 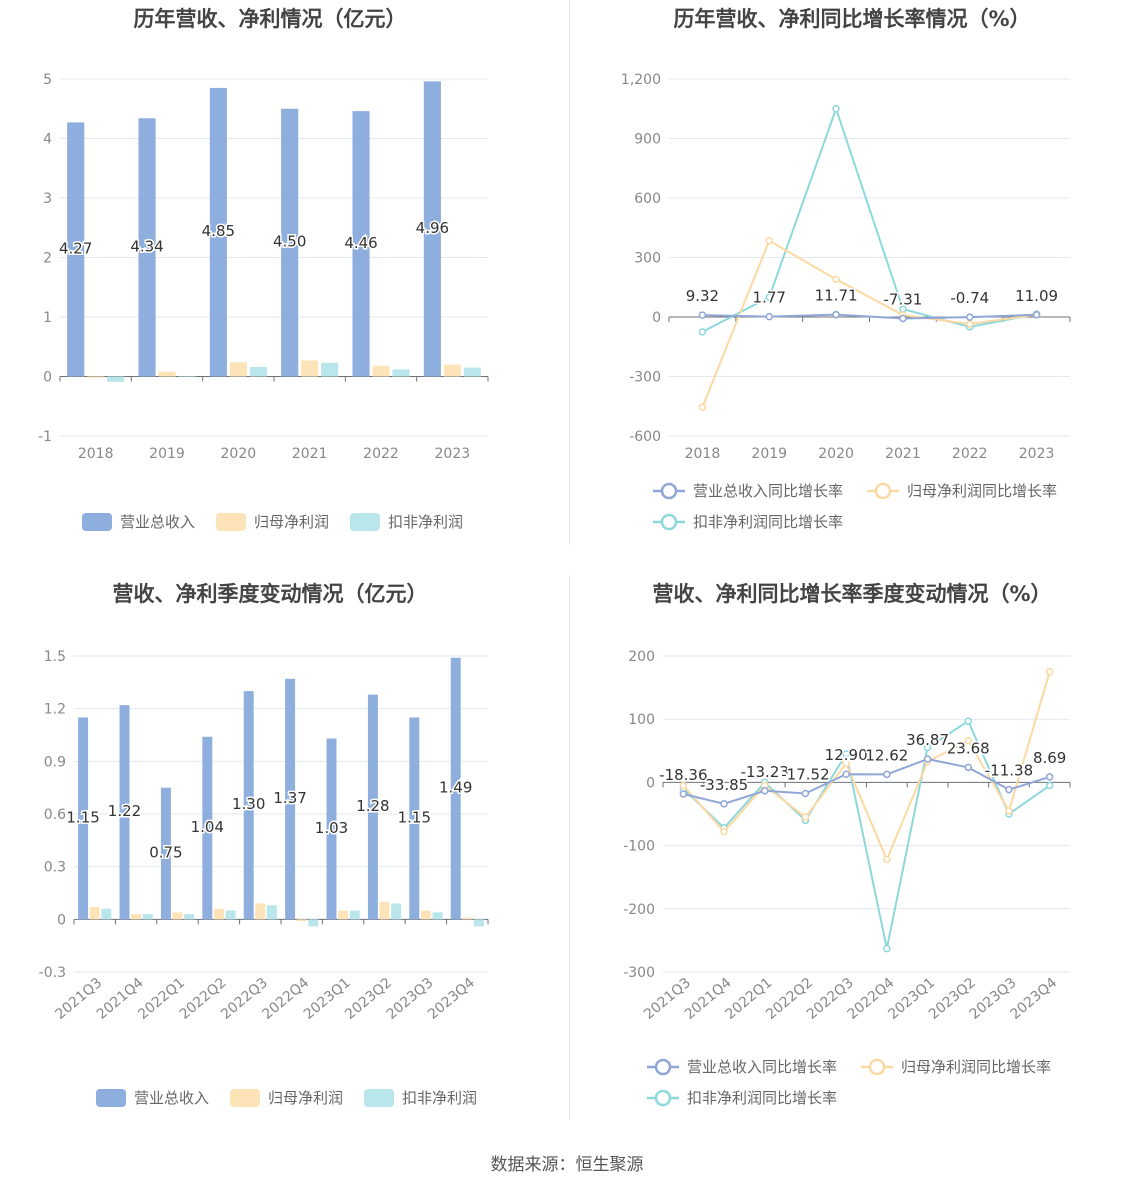 I want to click on quarter-line-y-tick-label: 200, so click(x=641, y=657).